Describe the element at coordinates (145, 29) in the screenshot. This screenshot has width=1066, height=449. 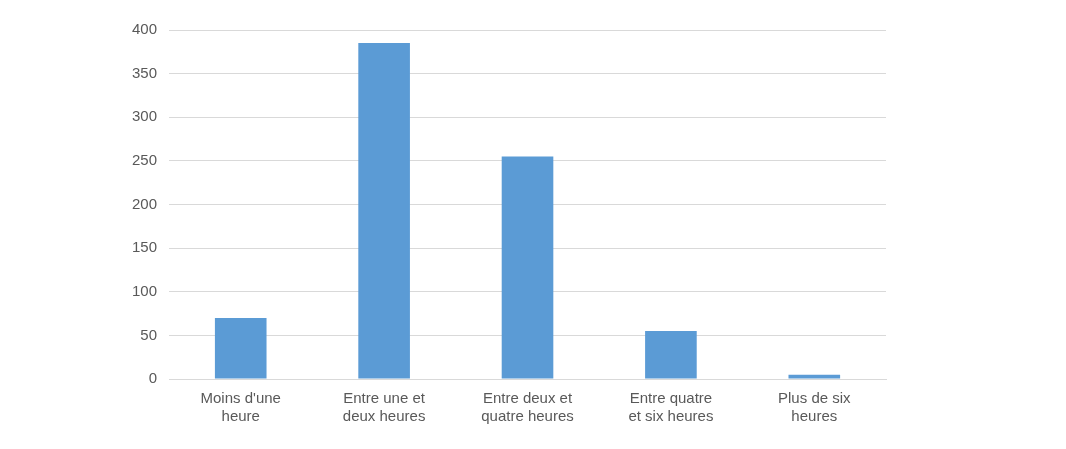
I see `y-tick-label: 400` at that location.